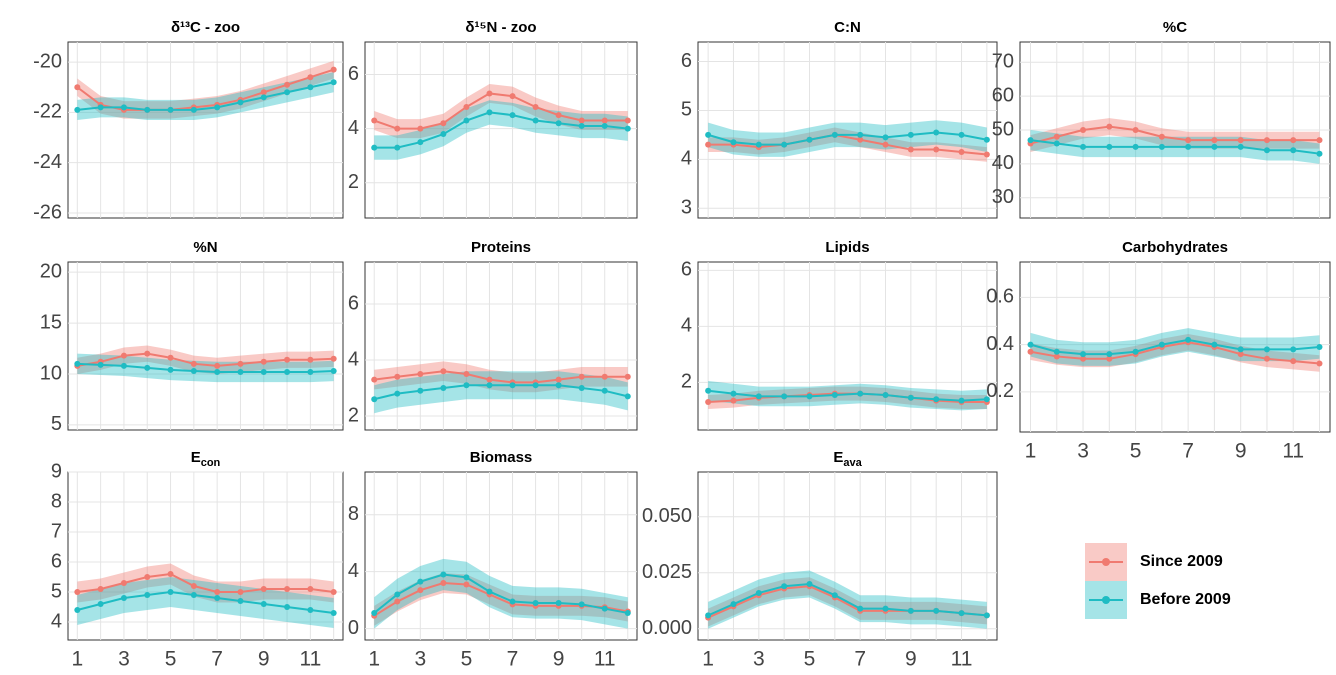 The height and width of the screenshot is (675, 1336). I want to click on y-tick-label: 50, so click(1003, 129).